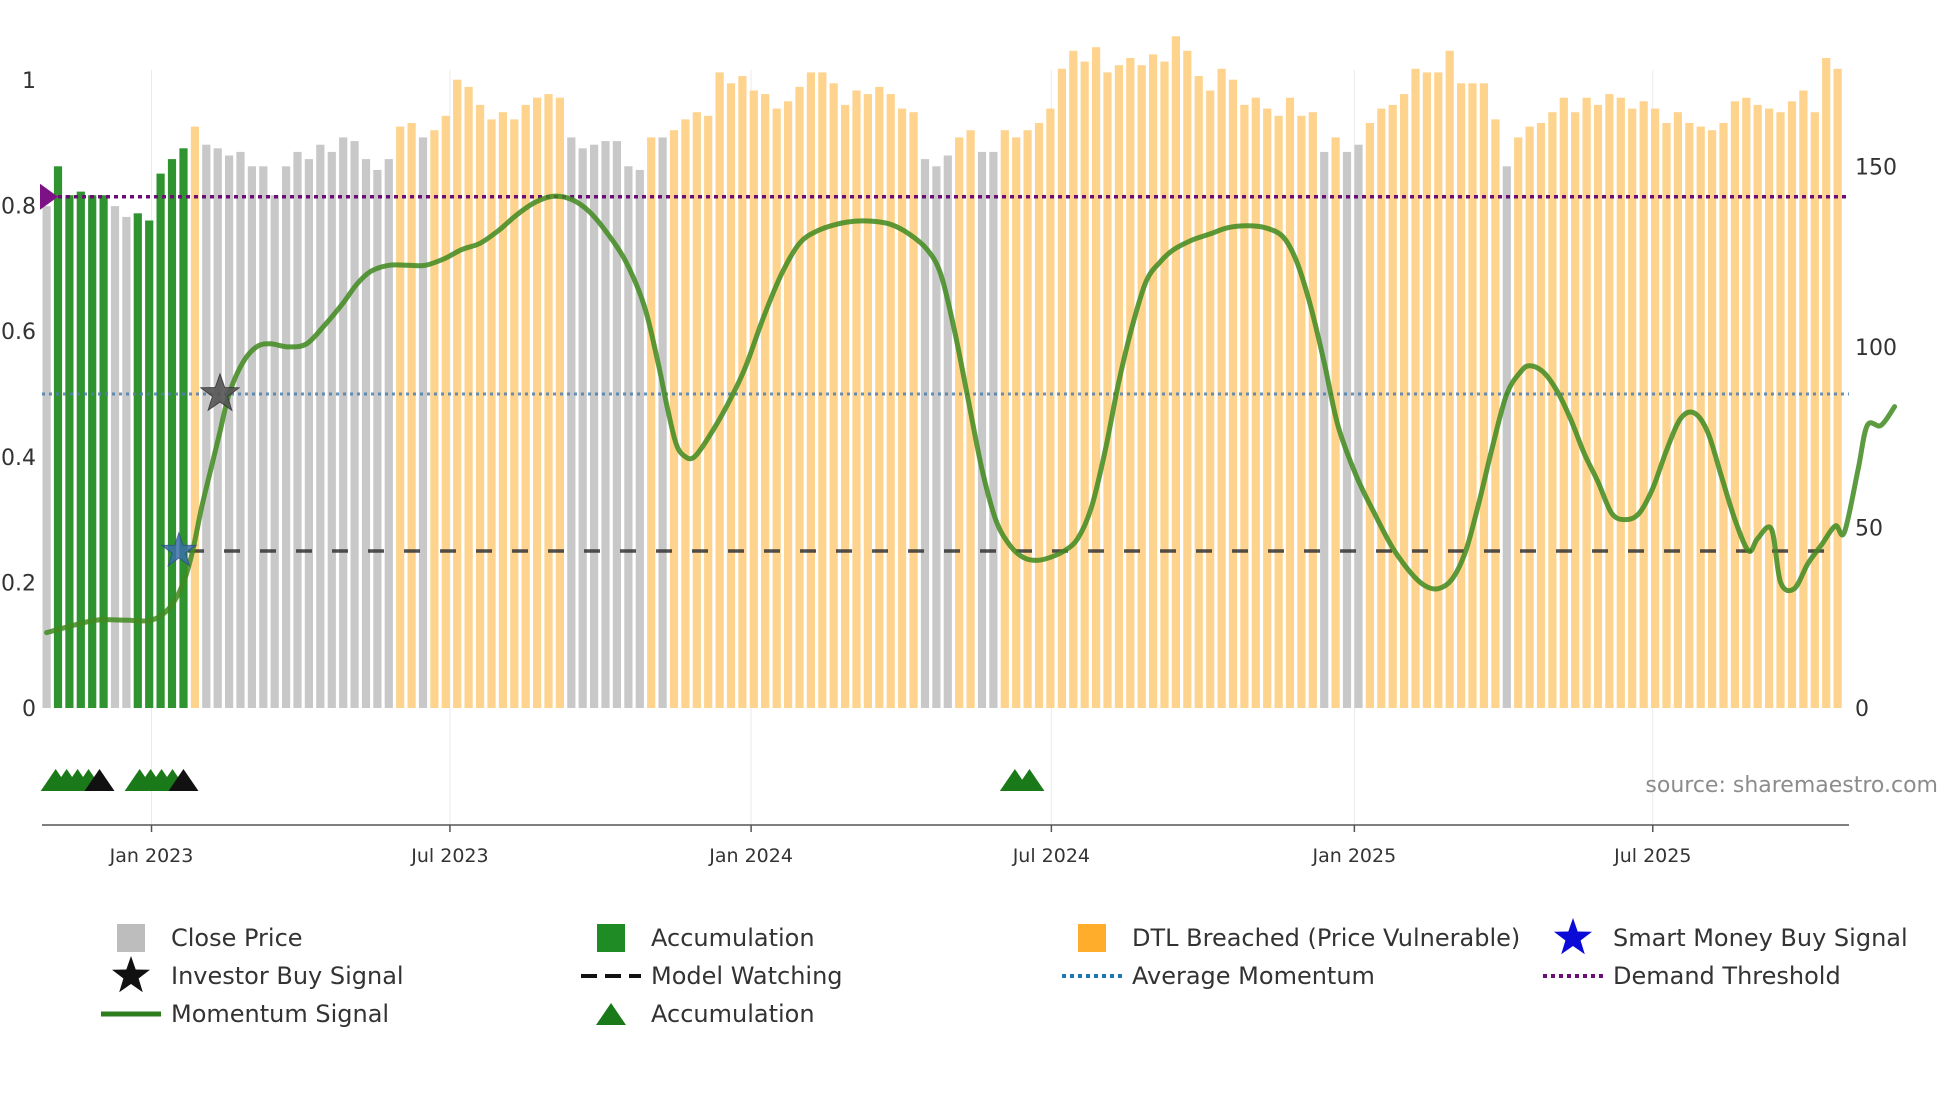 The height and width of the screenshot is (1102, 1960). Describe the element at coordinates (220, 392) in the screenshot. I see `investor-buy-signal-star` at that location.